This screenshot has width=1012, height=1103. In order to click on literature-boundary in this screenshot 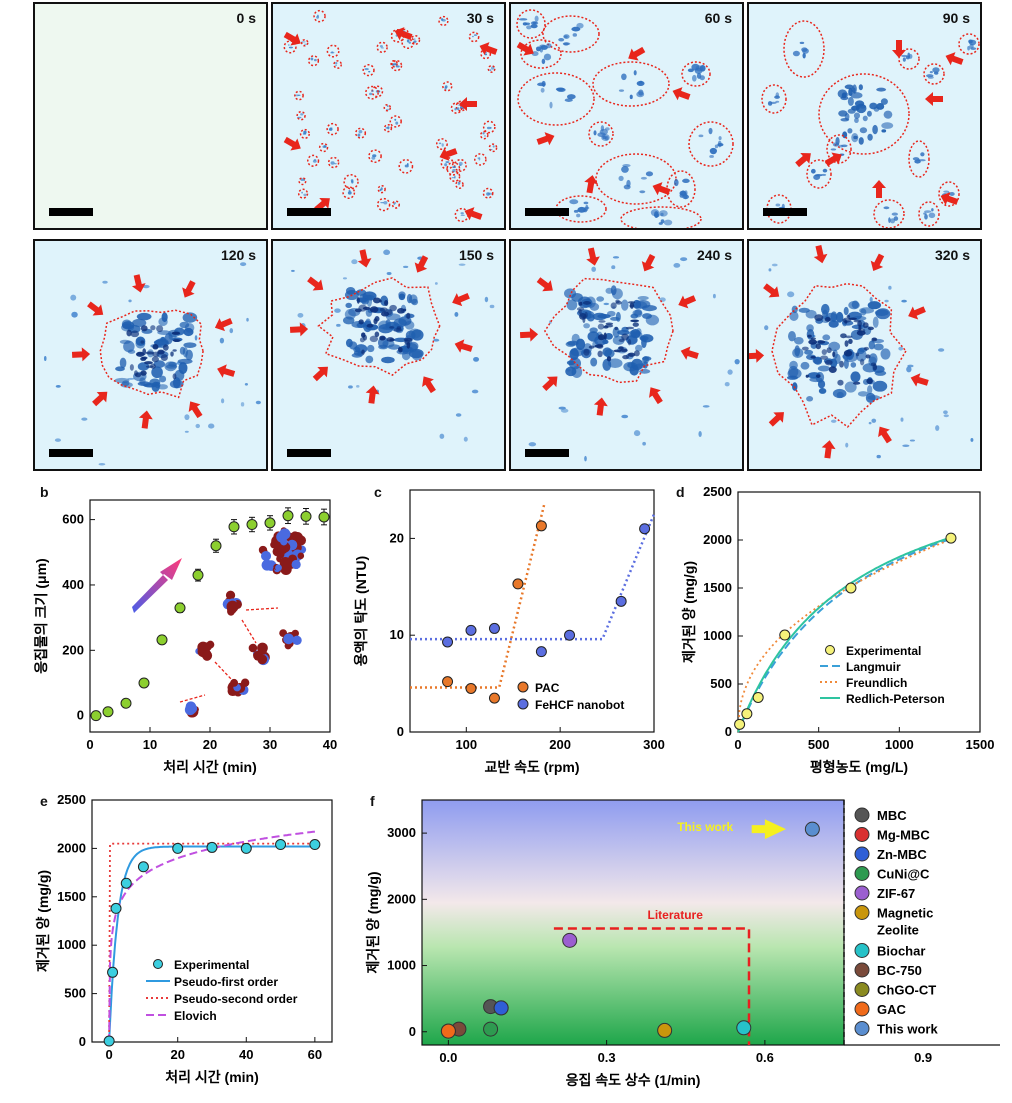, I will do `click(652, 986)`.